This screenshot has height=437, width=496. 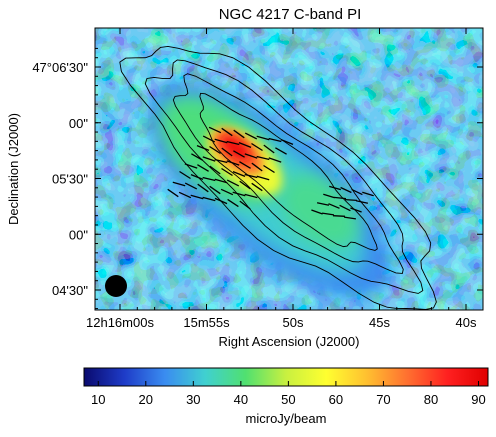 What do you see at coordinates (60, 67) in the screenshot?
I see `y-tick-label-1: 47°06'30"` at bounding box center [60, 67].